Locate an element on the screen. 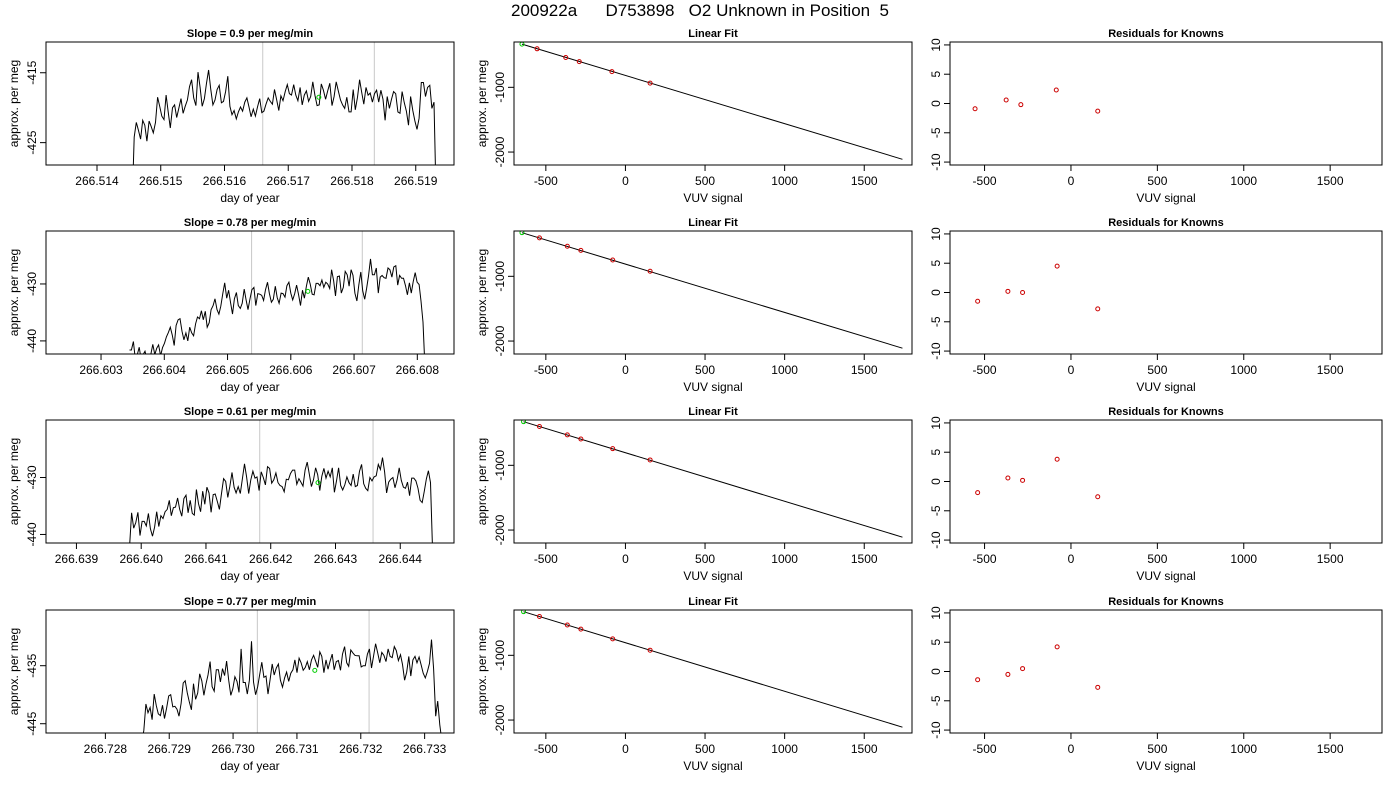 The height and width of the screenshot is (800, 1400). x-tick-label: 266.519 is located at coordinates (416, 181).